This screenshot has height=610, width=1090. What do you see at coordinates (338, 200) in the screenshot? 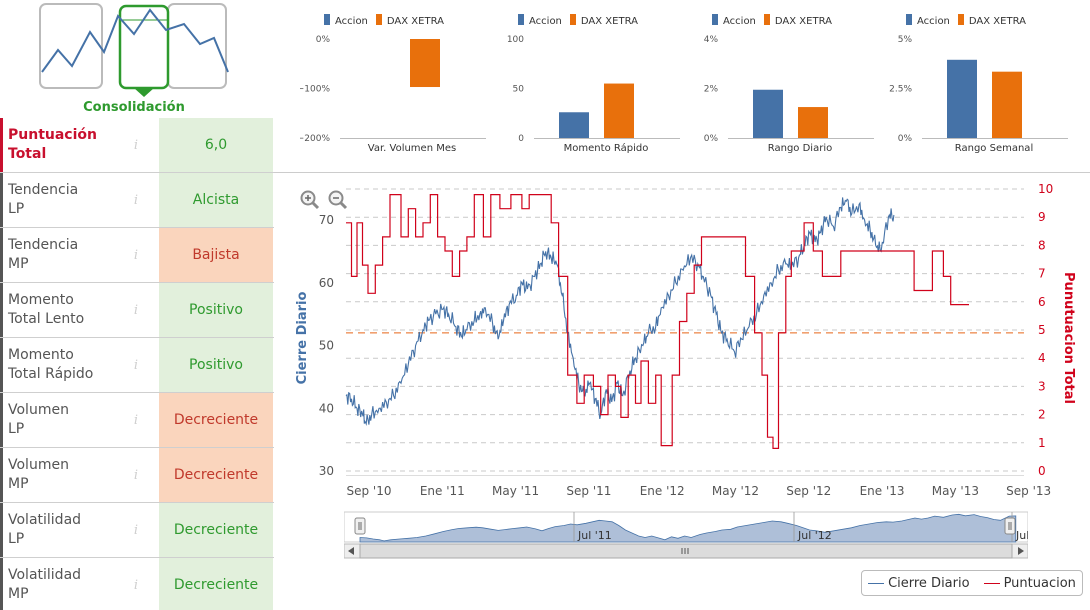
I see `zoom-out-icon` at bounding box center [338, 200].